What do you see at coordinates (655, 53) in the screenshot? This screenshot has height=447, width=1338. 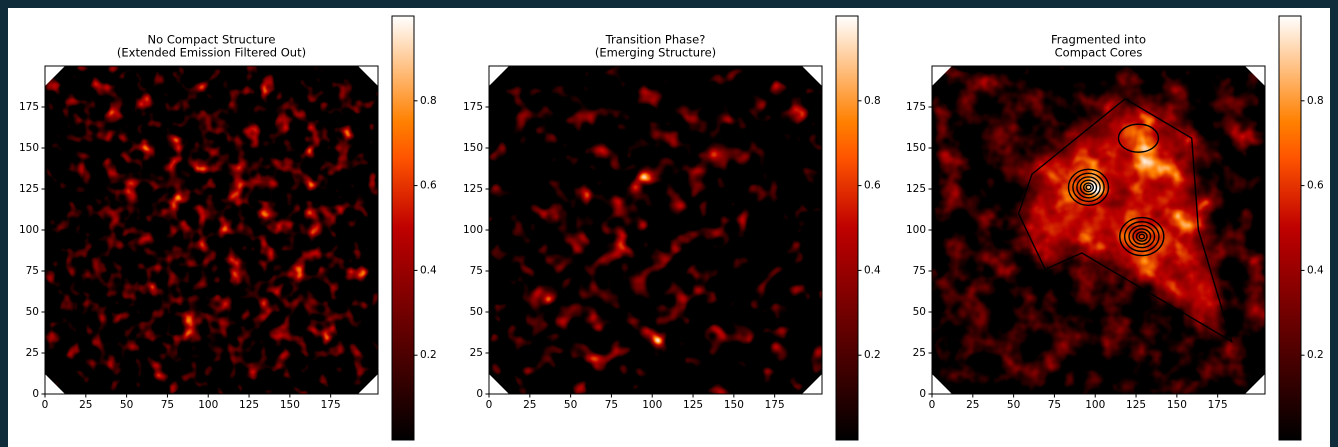 I see `chart-title: (Emerging Structure)` at bounding box center [655, 53].